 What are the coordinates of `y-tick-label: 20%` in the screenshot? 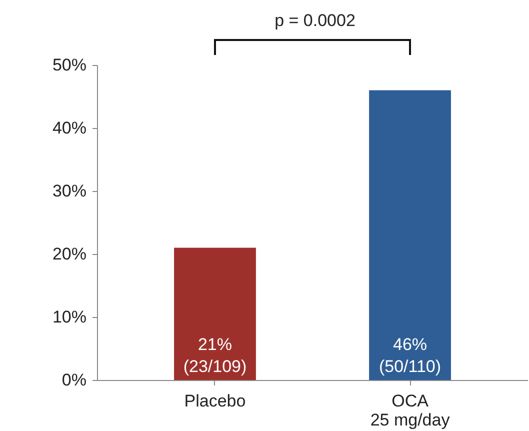 It's located at (69, 254).